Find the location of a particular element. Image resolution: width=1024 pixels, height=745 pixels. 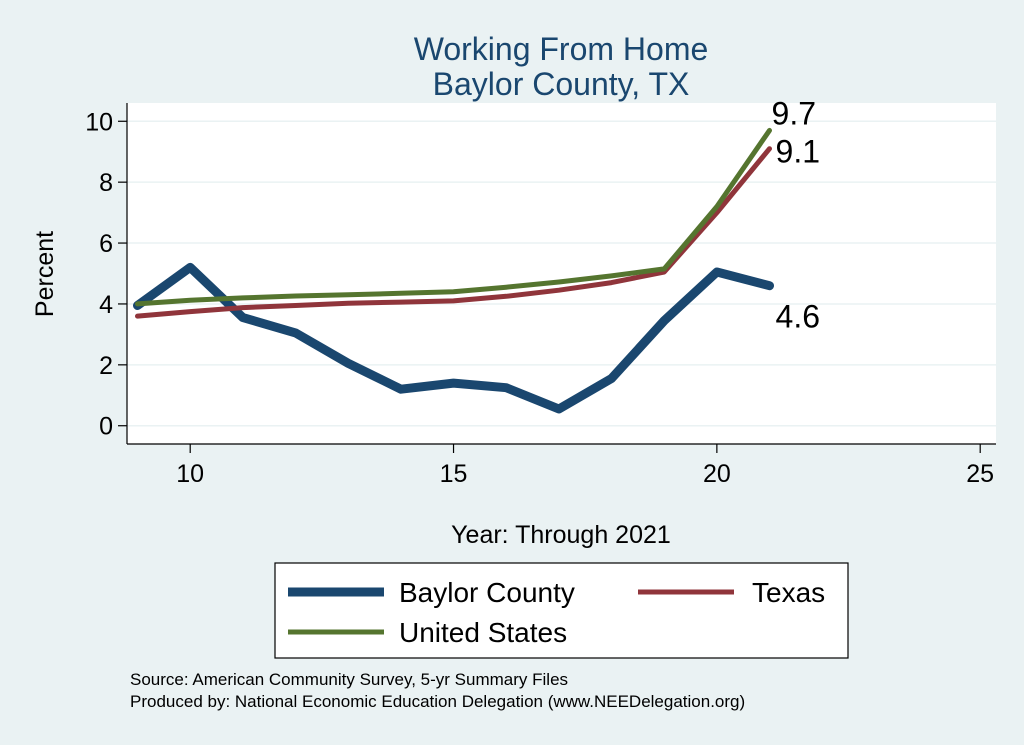

series-line-baylor-county is located at coordinates (453, 338).